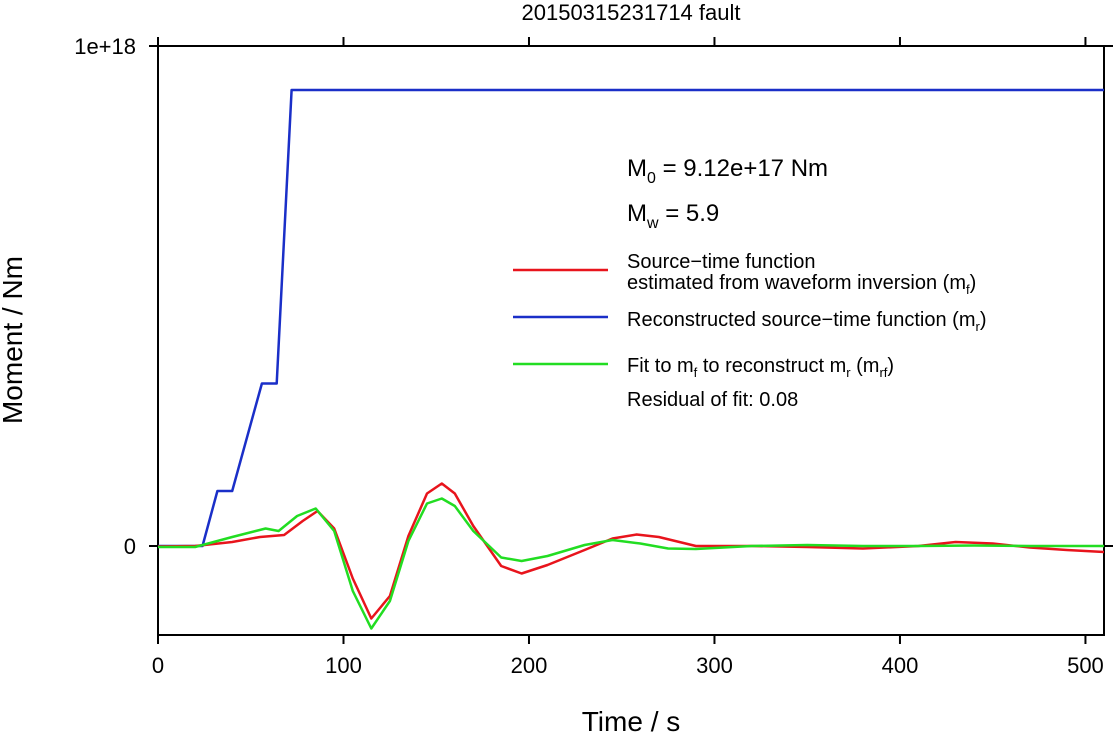  Describe the element at coordinates (14, 340) in the screenshot. I see `y-axis-label: Moment / Nm` at that location.